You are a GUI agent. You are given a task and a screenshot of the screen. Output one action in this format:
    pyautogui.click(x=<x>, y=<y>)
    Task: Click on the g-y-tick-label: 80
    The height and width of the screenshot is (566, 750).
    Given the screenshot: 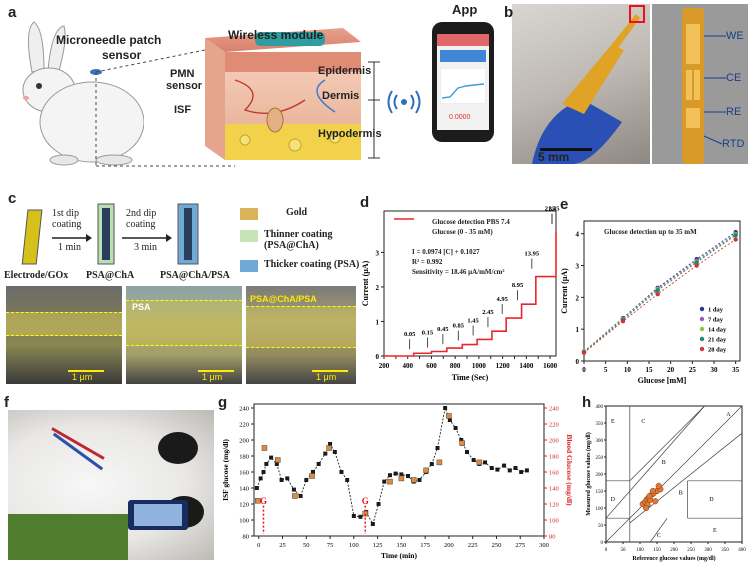 What is the action you would take?
    pyautogui.click(x=246, y=537)
    